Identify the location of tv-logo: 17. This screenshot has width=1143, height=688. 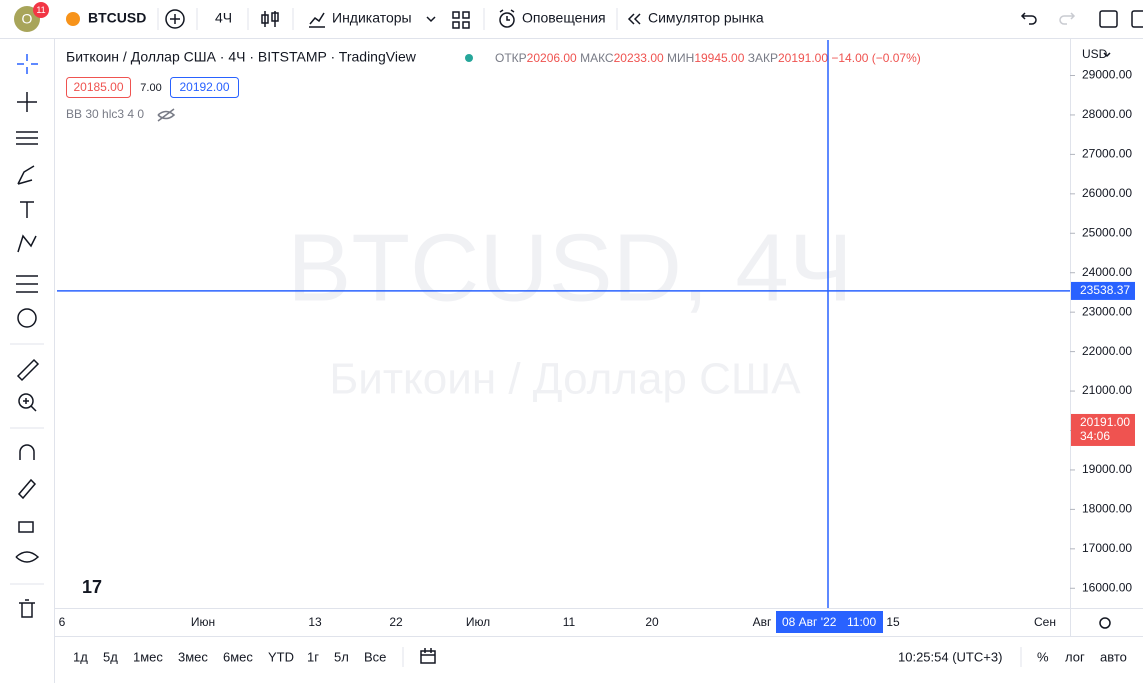
(92, 587).